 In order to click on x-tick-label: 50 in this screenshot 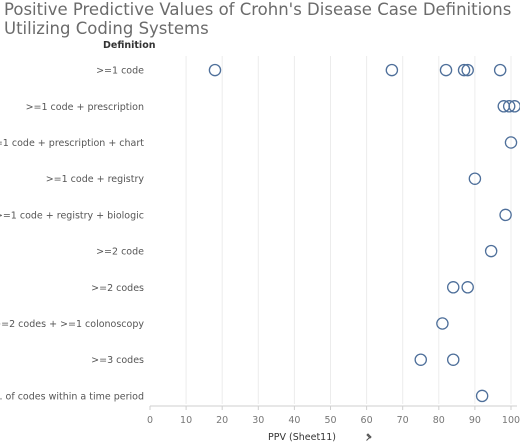, I will do `click(330, 420)`.